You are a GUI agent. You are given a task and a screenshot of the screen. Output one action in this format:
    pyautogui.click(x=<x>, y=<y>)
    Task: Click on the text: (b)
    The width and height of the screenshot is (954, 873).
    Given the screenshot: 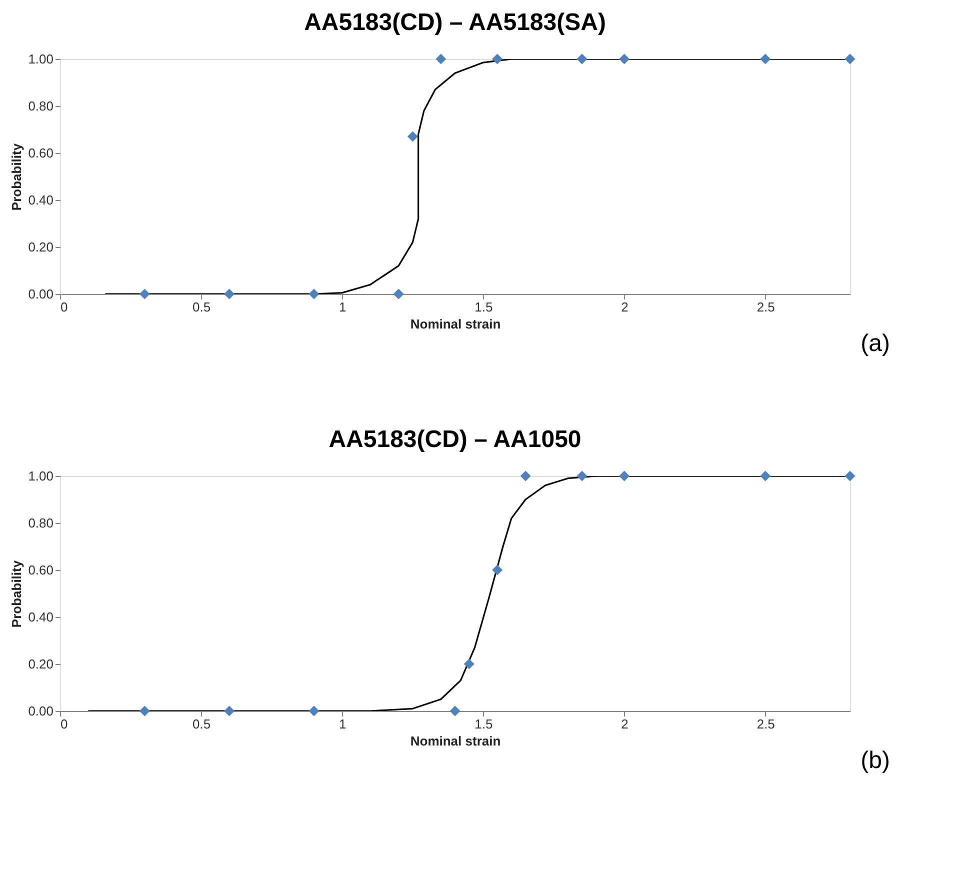 What is the action you would take?
    pyautogui.click(x=875, y=760)
    